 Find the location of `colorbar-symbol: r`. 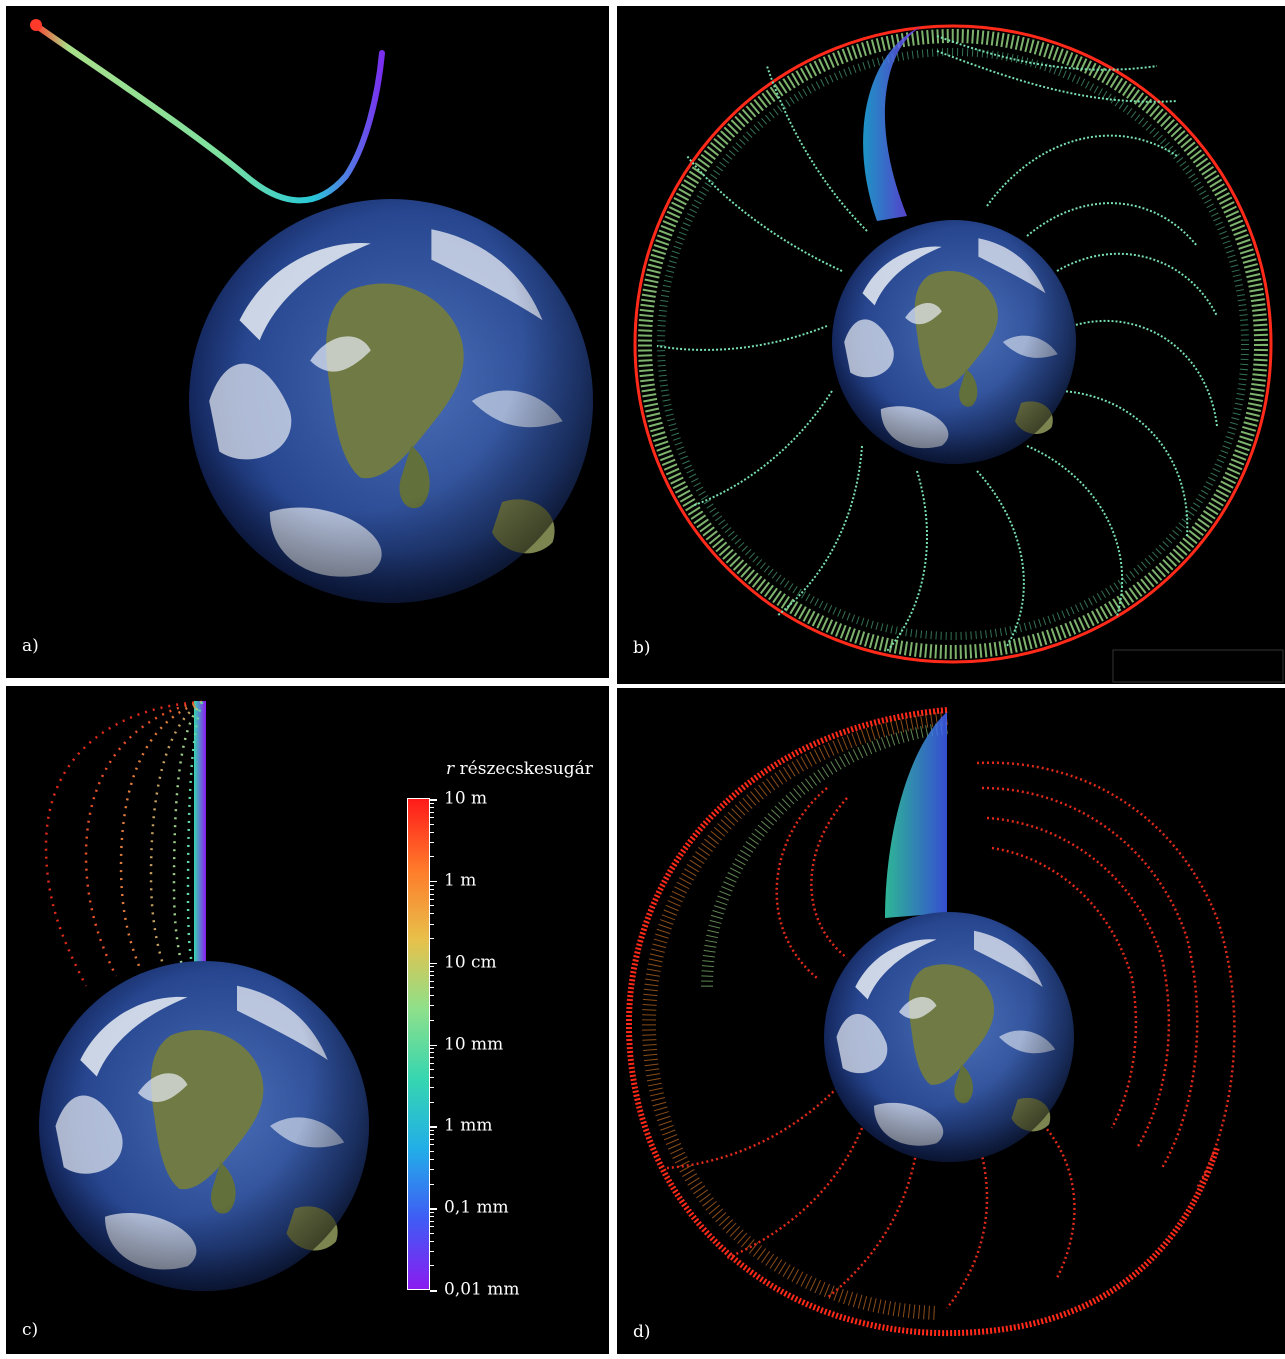

colorbar-symbol: r is located at coordinates (450, 769).